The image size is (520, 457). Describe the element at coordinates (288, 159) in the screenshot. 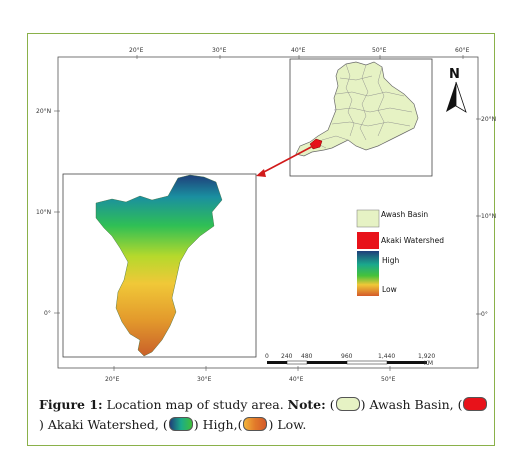

I see `pointer-arrow` at that location.